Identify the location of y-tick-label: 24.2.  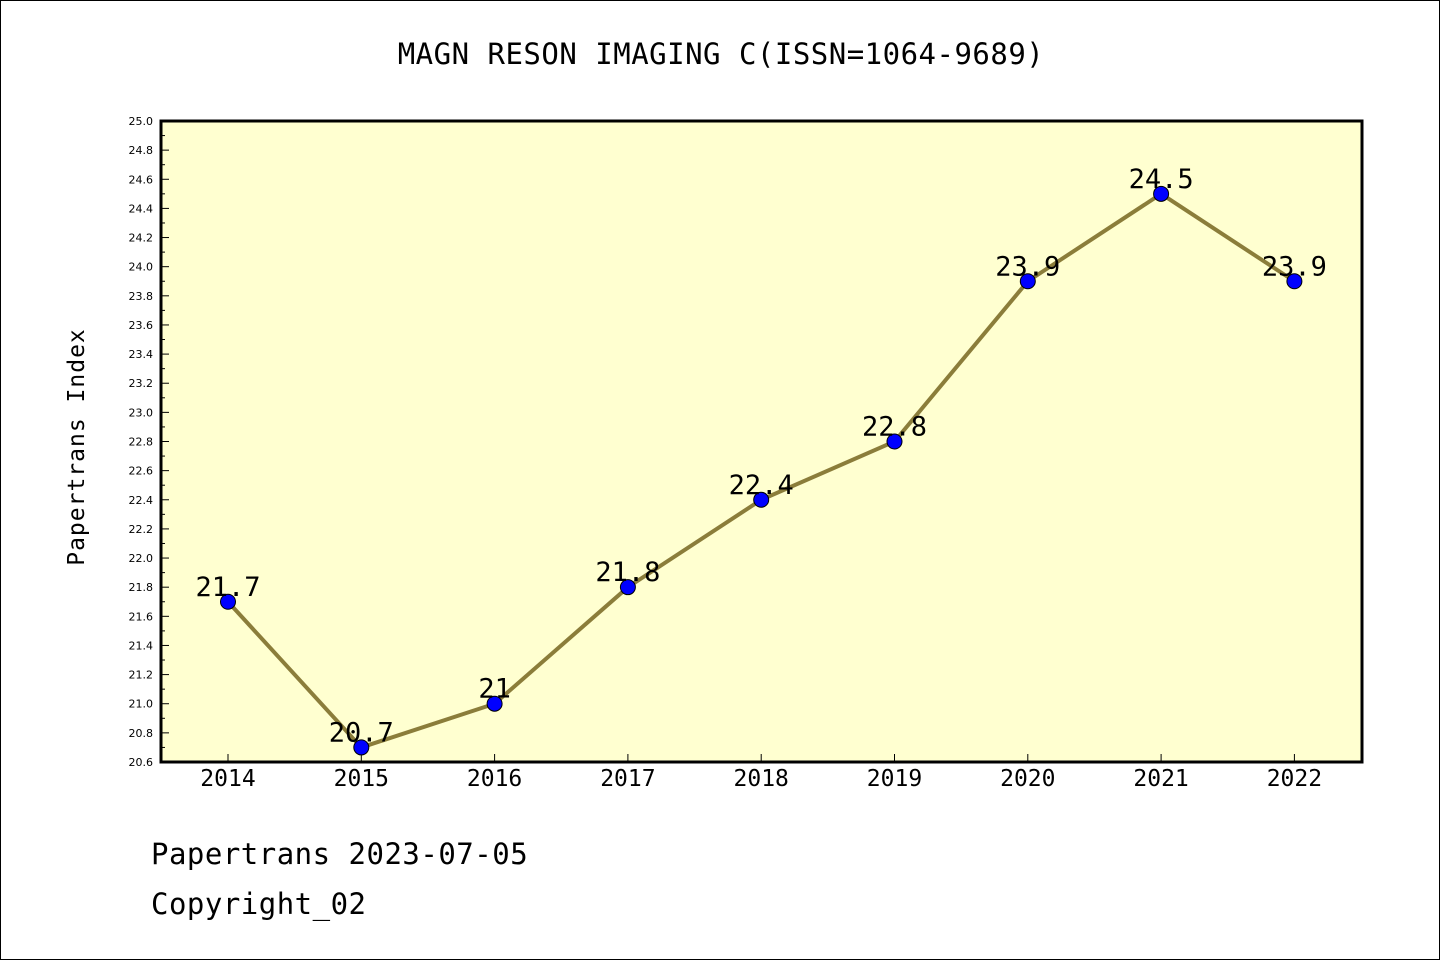
(141, 238).